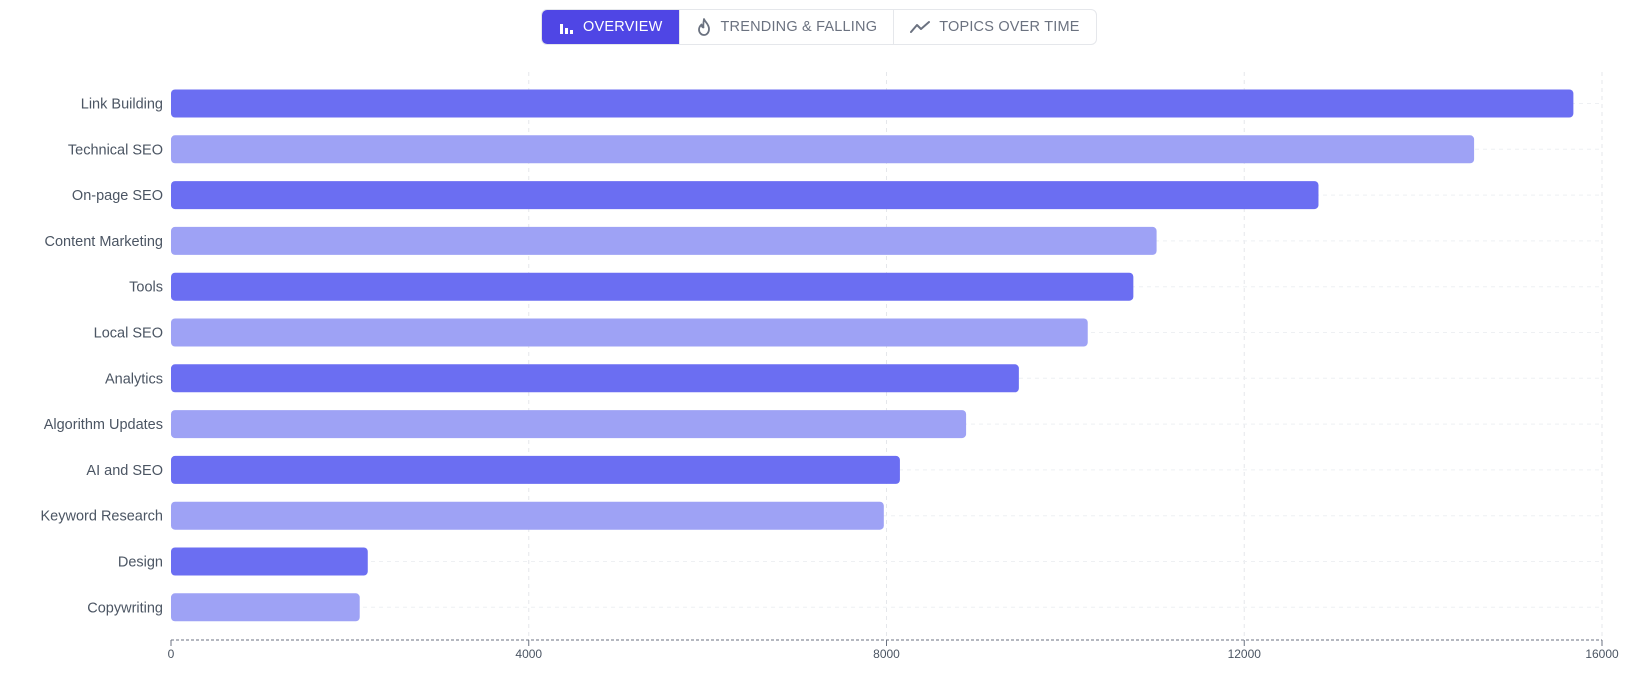  I want to click on bar-content-marketing, so click(664, 240).